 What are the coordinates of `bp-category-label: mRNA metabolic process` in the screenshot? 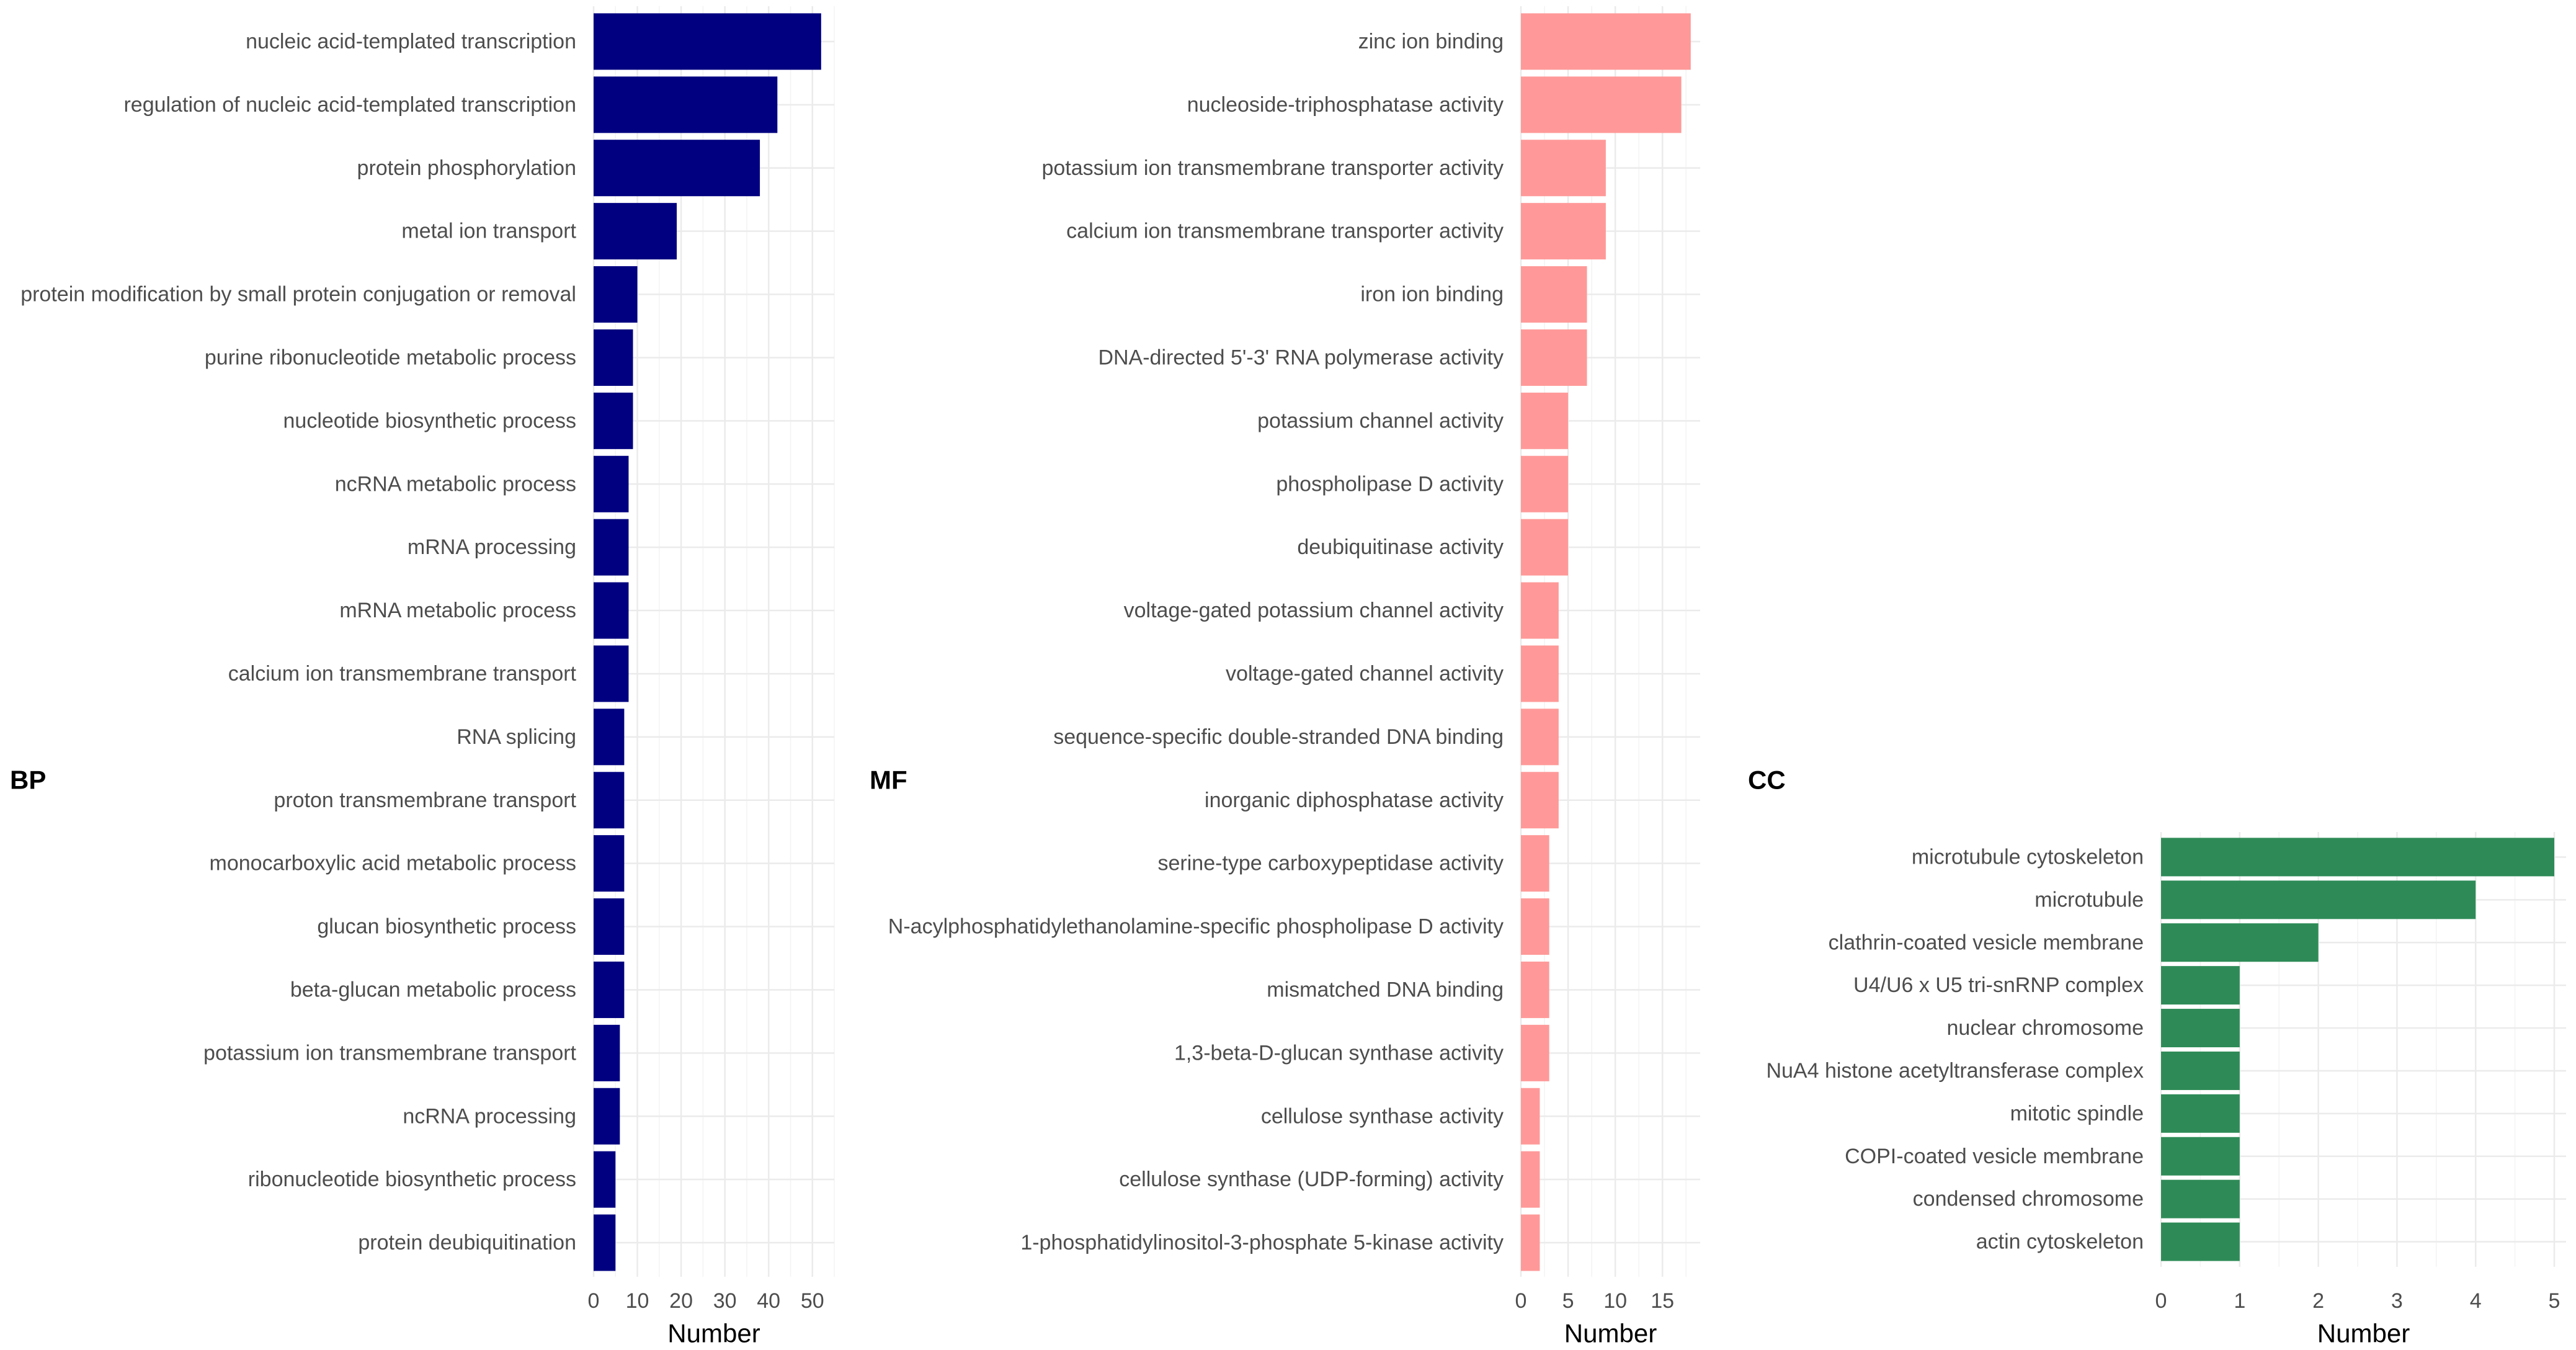 It's located at (458, 610).